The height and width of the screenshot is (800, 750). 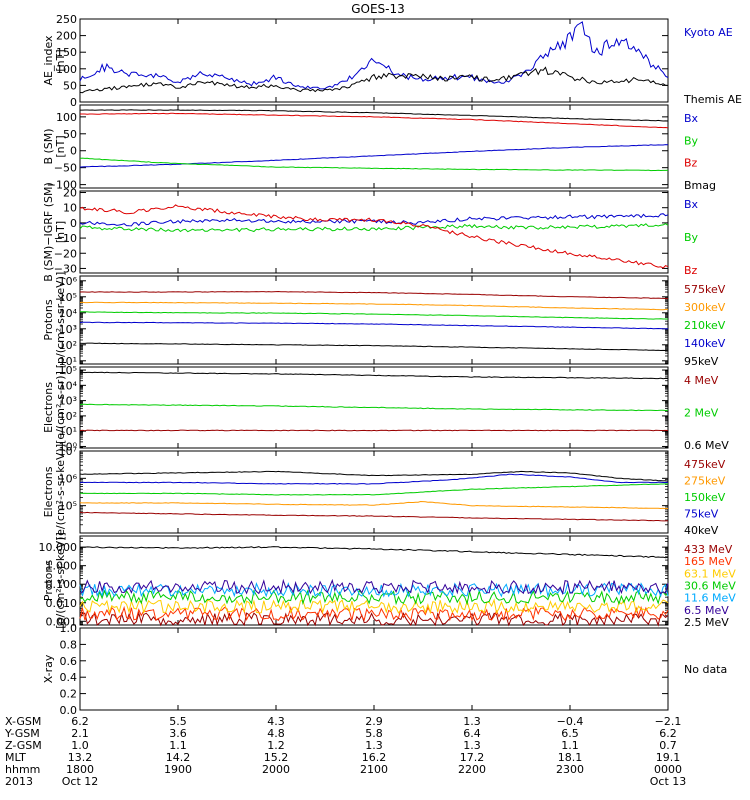 What do you see at coordinates (69, 677) in the screenshot?
I see `y-tick-label: 0.4` at bounding box center [69, 677].